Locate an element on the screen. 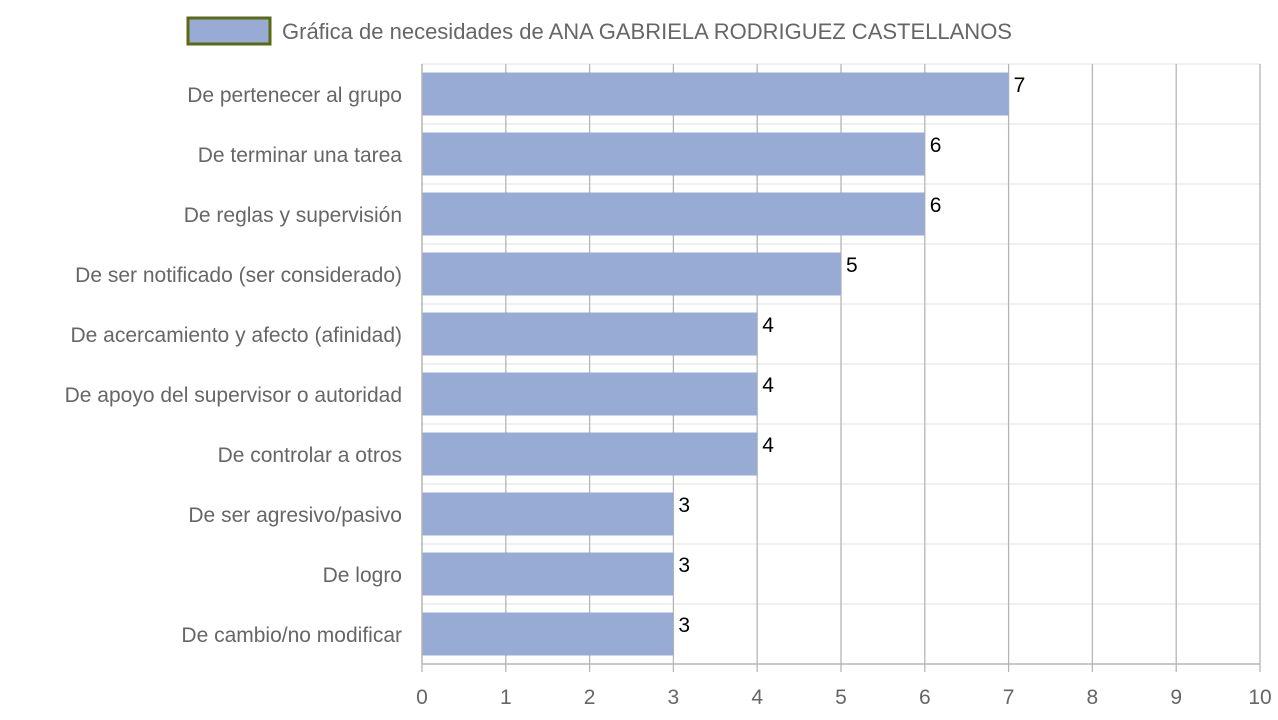  data-label: 5 is located at coordinates (852, 265).